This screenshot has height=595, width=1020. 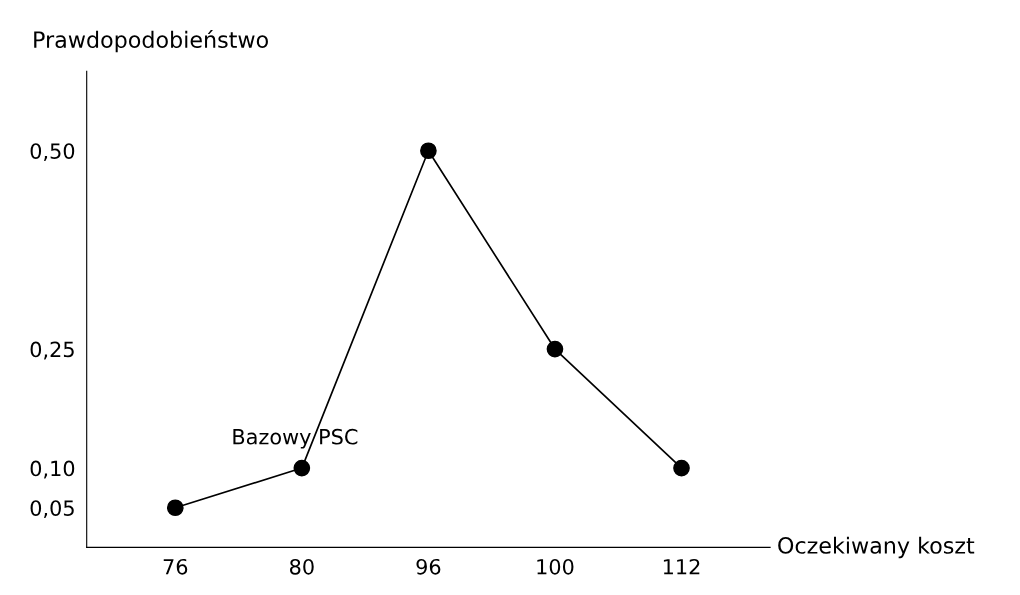 What do you see at coordinates (681, 566) in the screenshot?
I see `x-tick-label: 112` at bounding box center [681, 566].